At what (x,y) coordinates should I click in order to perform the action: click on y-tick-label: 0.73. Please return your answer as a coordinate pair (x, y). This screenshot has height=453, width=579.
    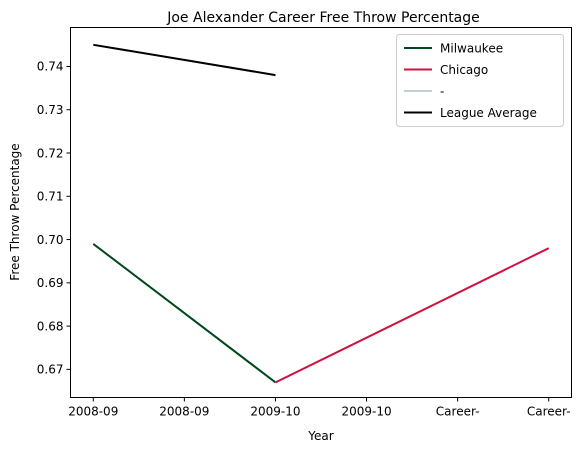
    Looking at the image, I should click on (50, 110).